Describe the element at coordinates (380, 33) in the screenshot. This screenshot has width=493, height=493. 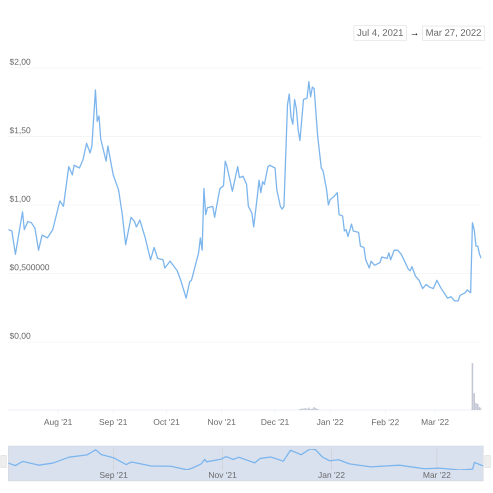
I see `text: Jul 4, 2021` at that location.